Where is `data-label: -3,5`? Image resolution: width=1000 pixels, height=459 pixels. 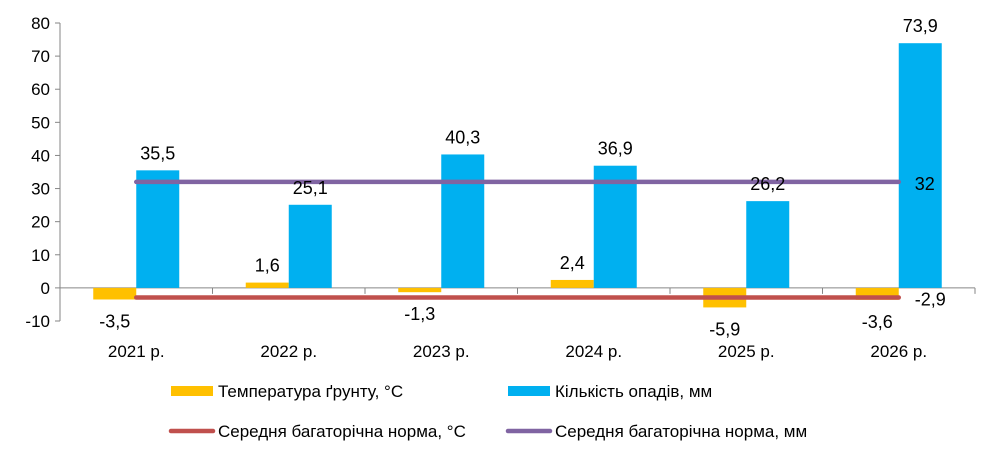
data-label: -3,5 is located at coordinates (114, 321).